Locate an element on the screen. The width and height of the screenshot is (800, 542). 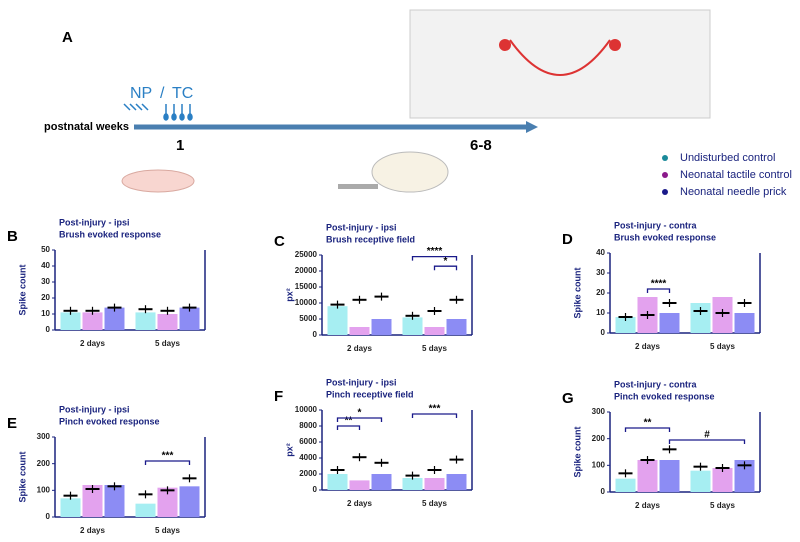
y-tick-label: 5000 is located at coordinates (308, 318).